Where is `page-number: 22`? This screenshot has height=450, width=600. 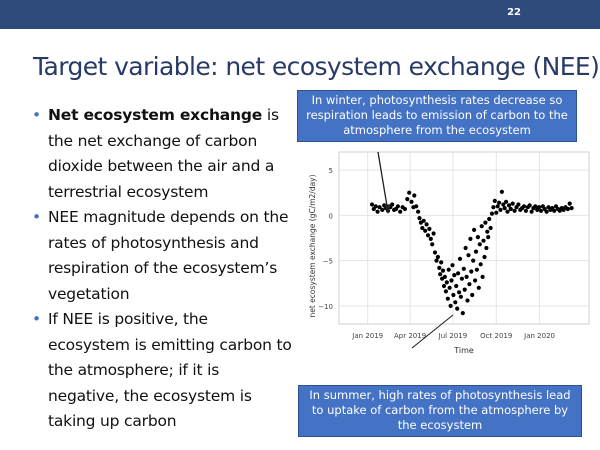 page-number: 22 is located at coordinates (514, 12).